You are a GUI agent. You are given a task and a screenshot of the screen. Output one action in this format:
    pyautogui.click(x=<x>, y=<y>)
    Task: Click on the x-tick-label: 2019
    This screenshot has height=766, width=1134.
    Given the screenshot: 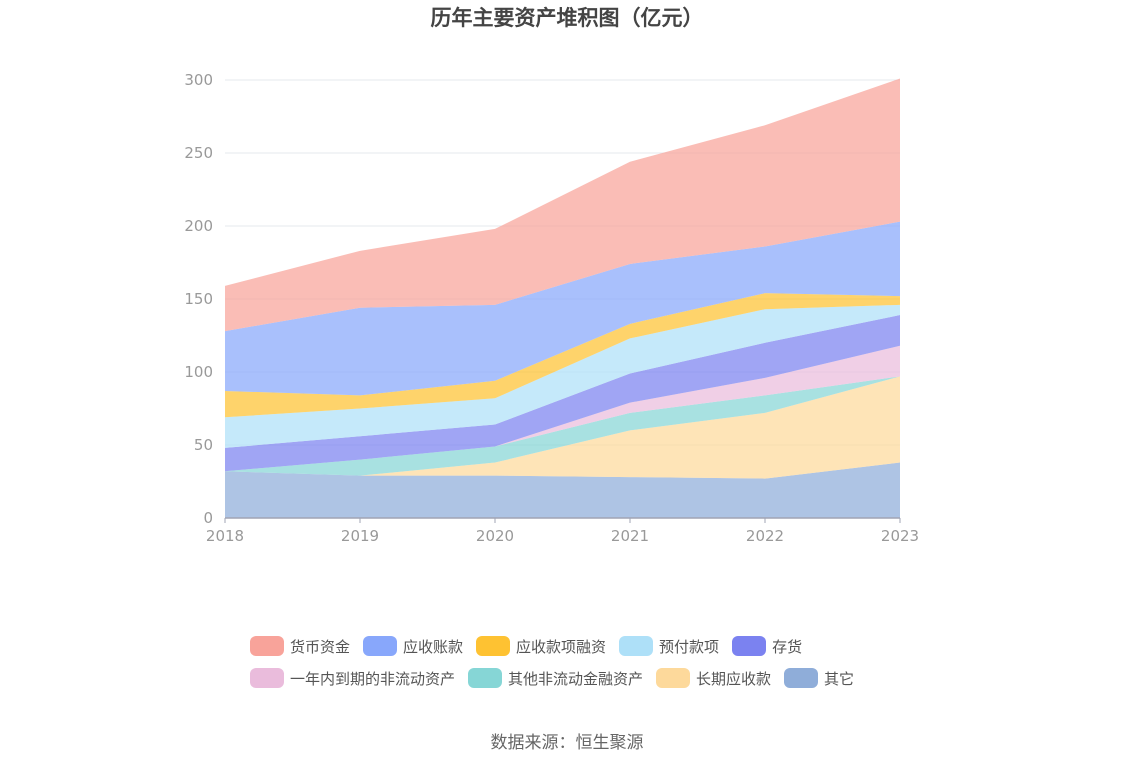 What is the action you would take?
    pyautogui.click(x=360, y=536)
    